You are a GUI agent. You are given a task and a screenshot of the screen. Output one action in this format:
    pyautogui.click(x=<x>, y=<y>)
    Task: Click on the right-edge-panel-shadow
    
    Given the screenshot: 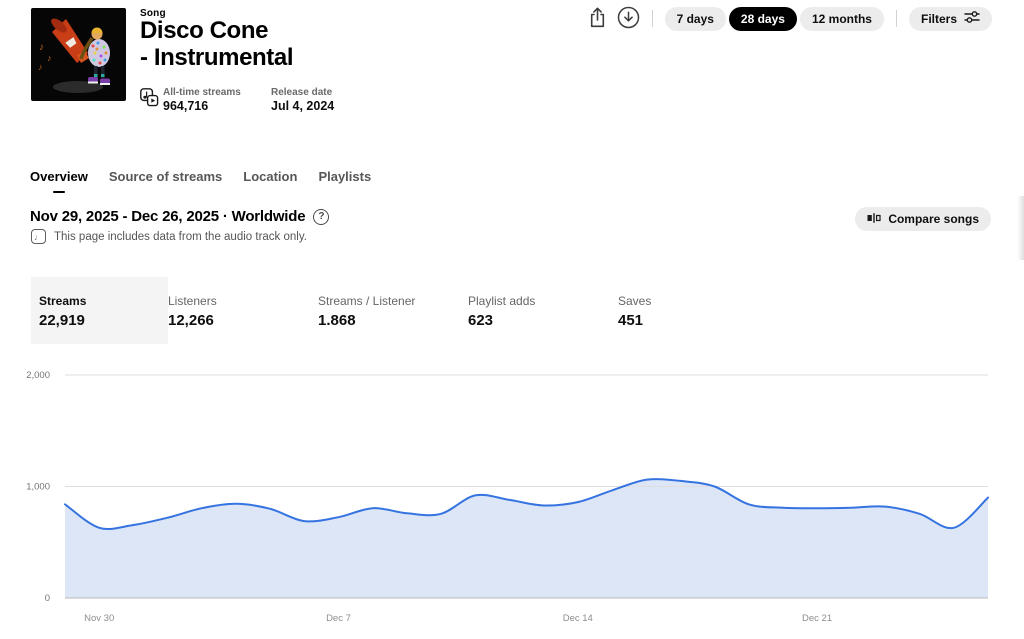 What is the action you would take?
    pyautogui.click(x=1020, y=228)
    